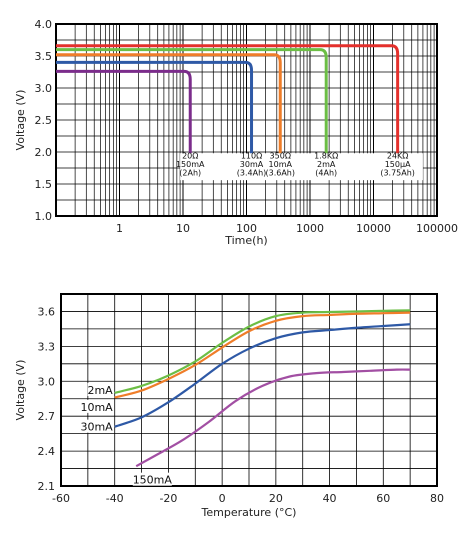  Describe the element at coordinates (280, 155) in the screenshot. I see `curve-annotation: 350Ω` at that location.